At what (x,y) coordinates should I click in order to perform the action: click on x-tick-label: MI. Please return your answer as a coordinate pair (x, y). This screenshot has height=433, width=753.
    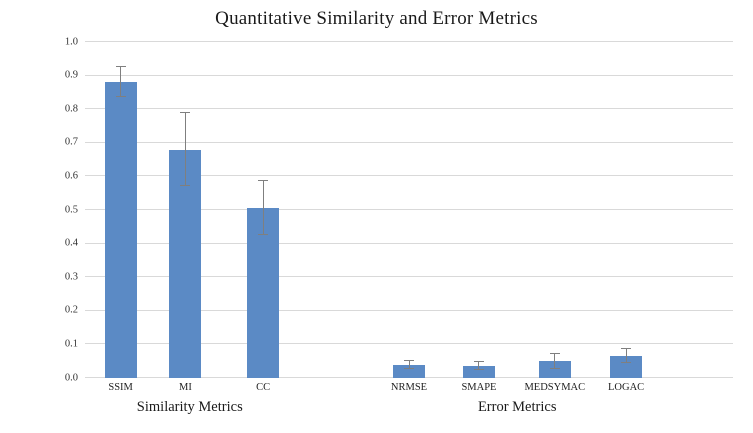
    Looking at the image, I should click on (185, 387).